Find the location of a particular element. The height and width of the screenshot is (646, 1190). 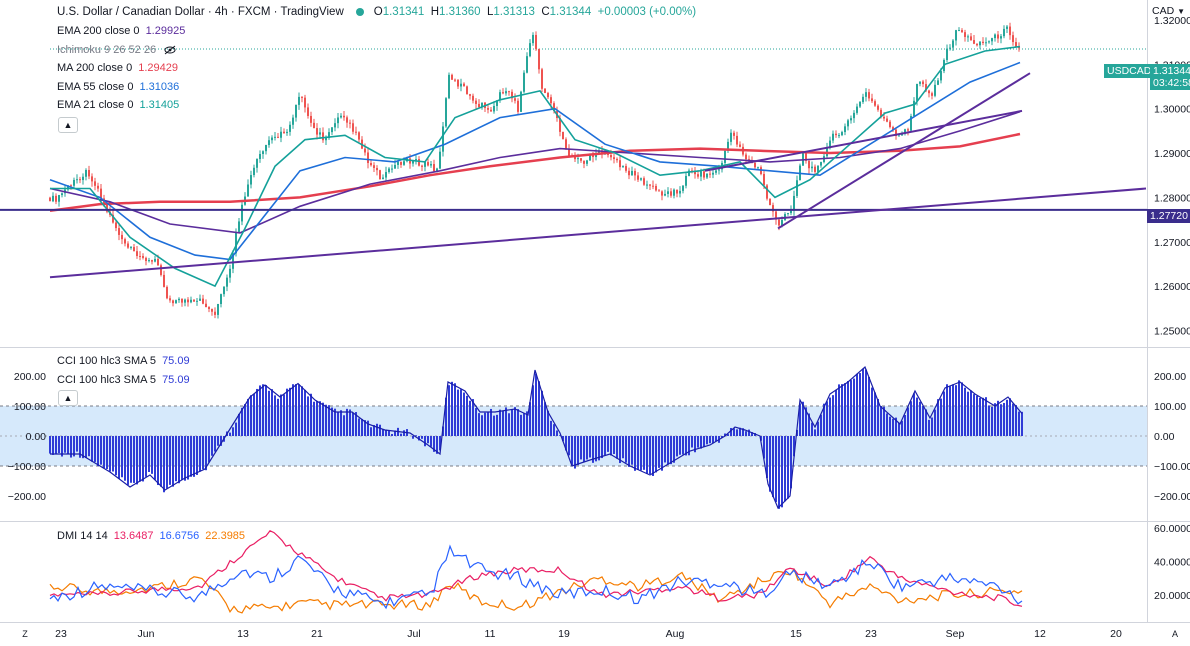

collapse-legend-button: ▲ is located at coordinates (68, 125).